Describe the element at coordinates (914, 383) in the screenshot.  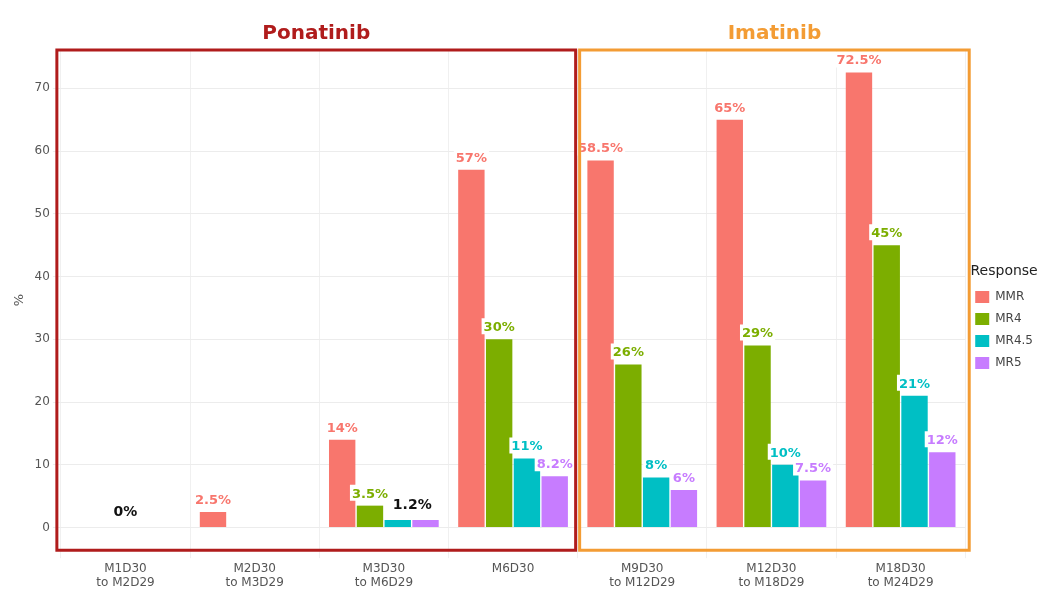
I see `data-label: 21%` at that location.